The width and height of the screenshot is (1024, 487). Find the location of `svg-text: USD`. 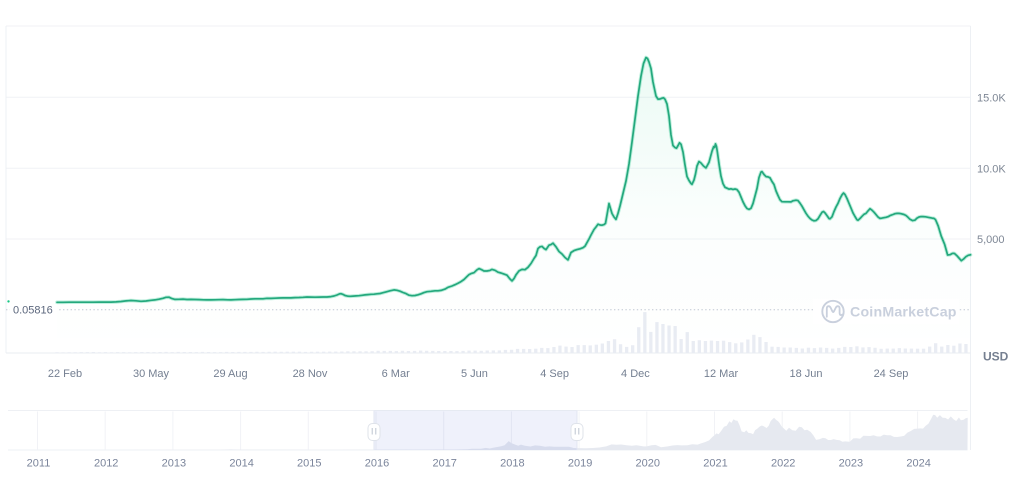

svg-text: USD is located at coordinates (996, 357).